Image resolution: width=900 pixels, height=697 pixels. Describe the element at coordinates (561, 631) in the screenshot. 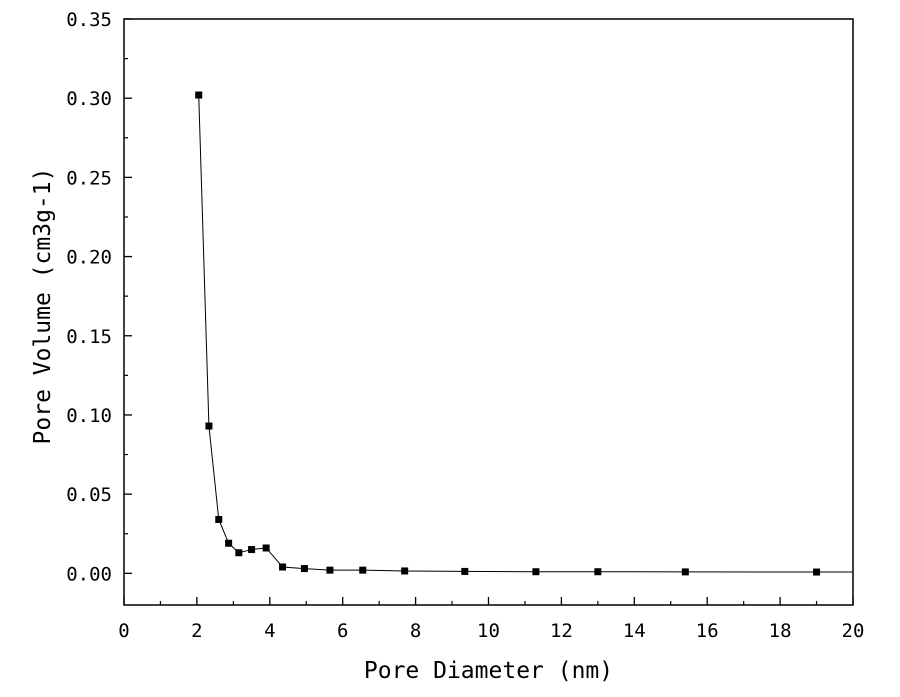

I see `x-tick-label: 12` at that location.